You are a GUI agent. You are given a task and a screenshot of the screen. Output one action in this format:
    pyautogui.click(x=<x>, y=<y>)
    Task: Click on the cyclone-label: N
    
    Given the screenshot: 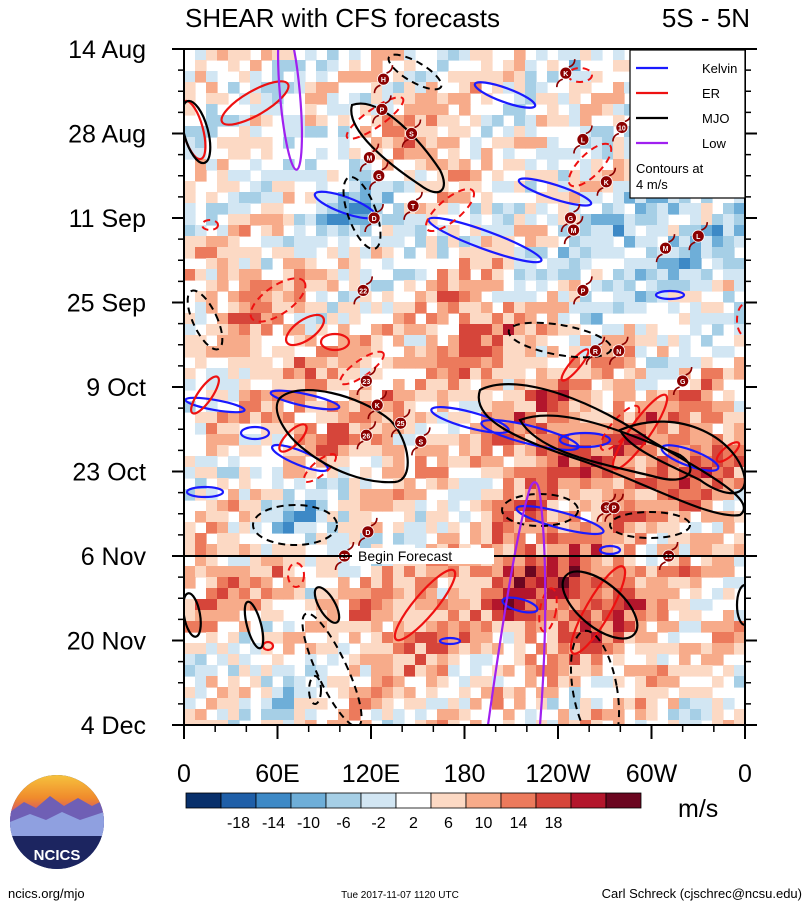 What is the action you would take?
    pyautogui.click(x=618, y=352)
    